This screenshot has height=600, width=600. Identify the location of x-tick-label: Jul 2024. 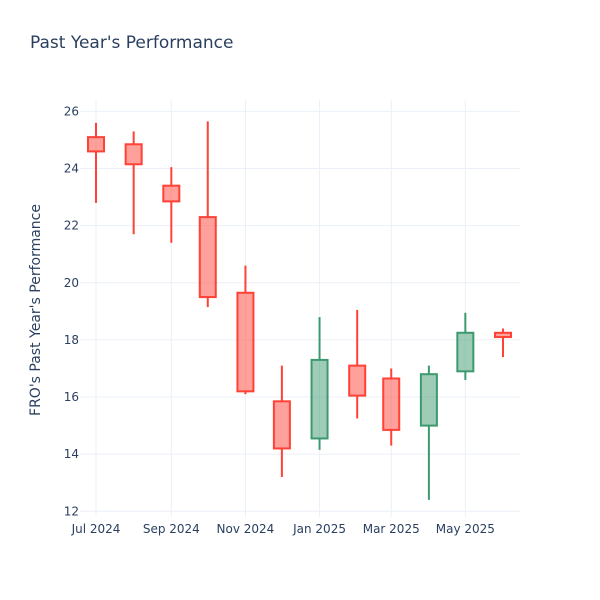
(96, 529).